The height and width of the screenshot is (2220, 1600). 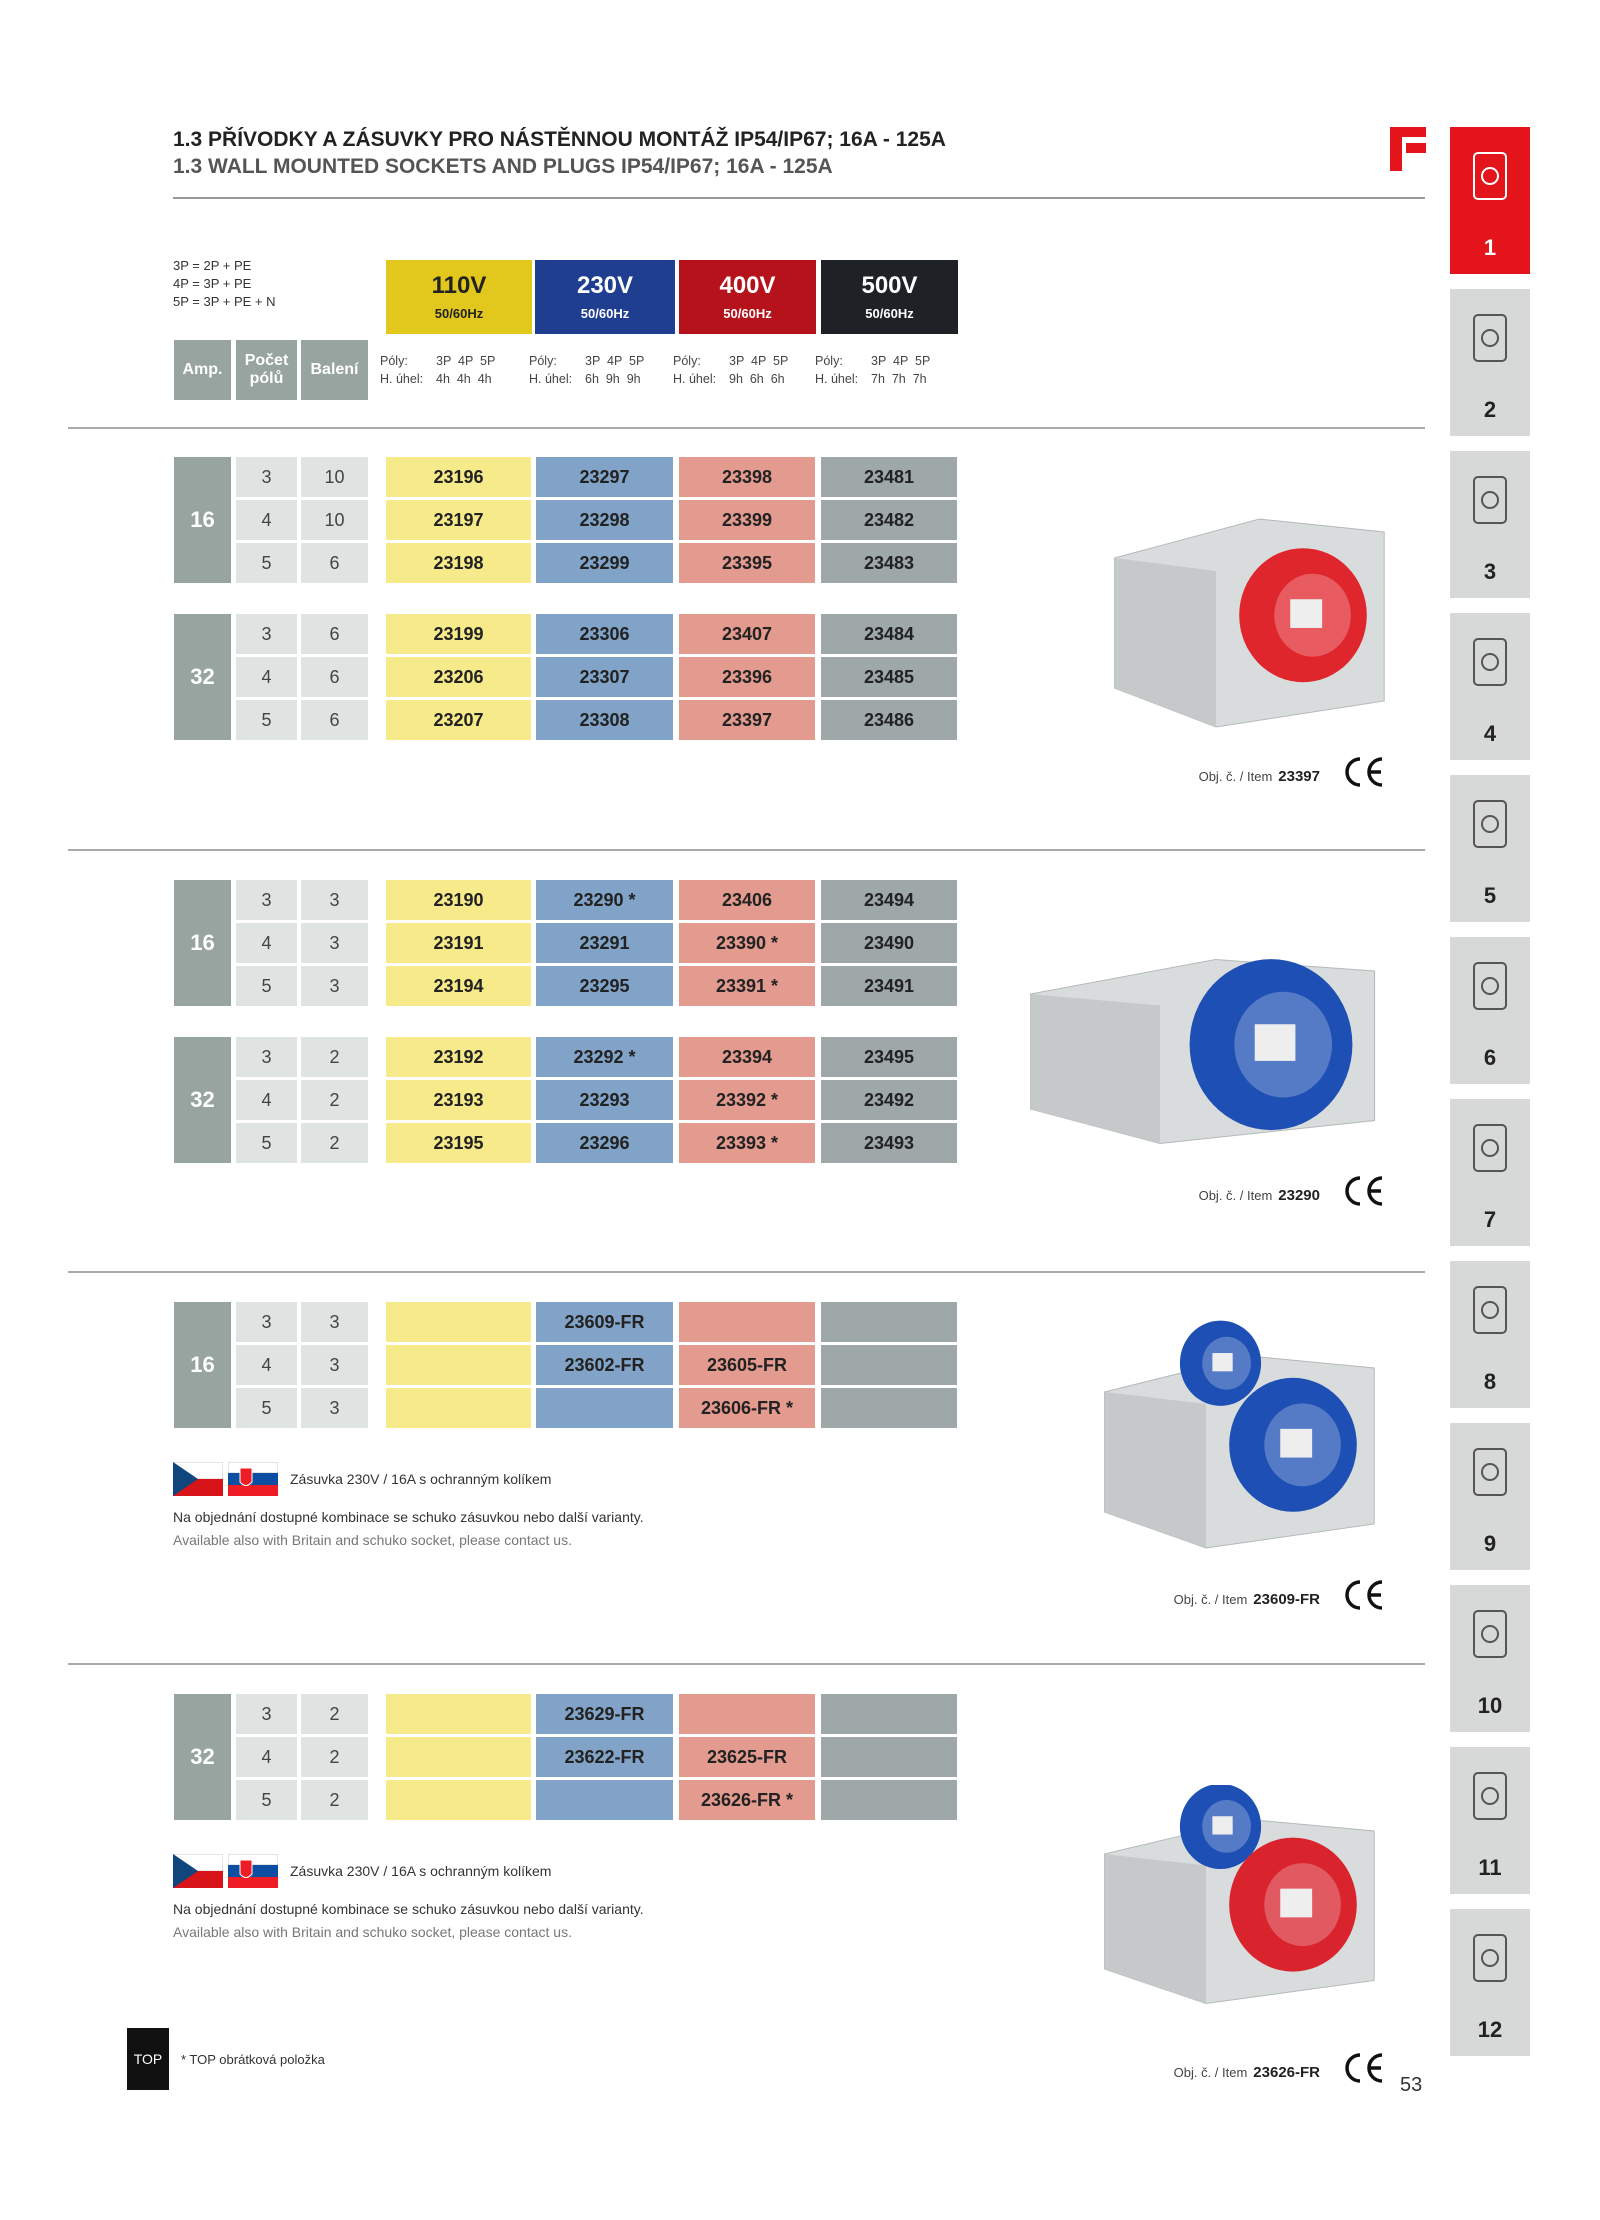 What do you see at coordinates (889, 1143) in the screenshot?
I see `item-cell: 23493` at bounding box center [889, 1143].